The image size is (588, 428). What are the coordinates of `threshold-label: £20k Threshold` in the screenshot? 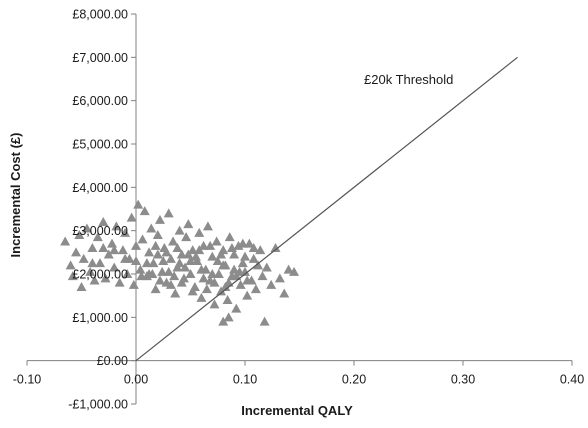 It's located at (408, 79).